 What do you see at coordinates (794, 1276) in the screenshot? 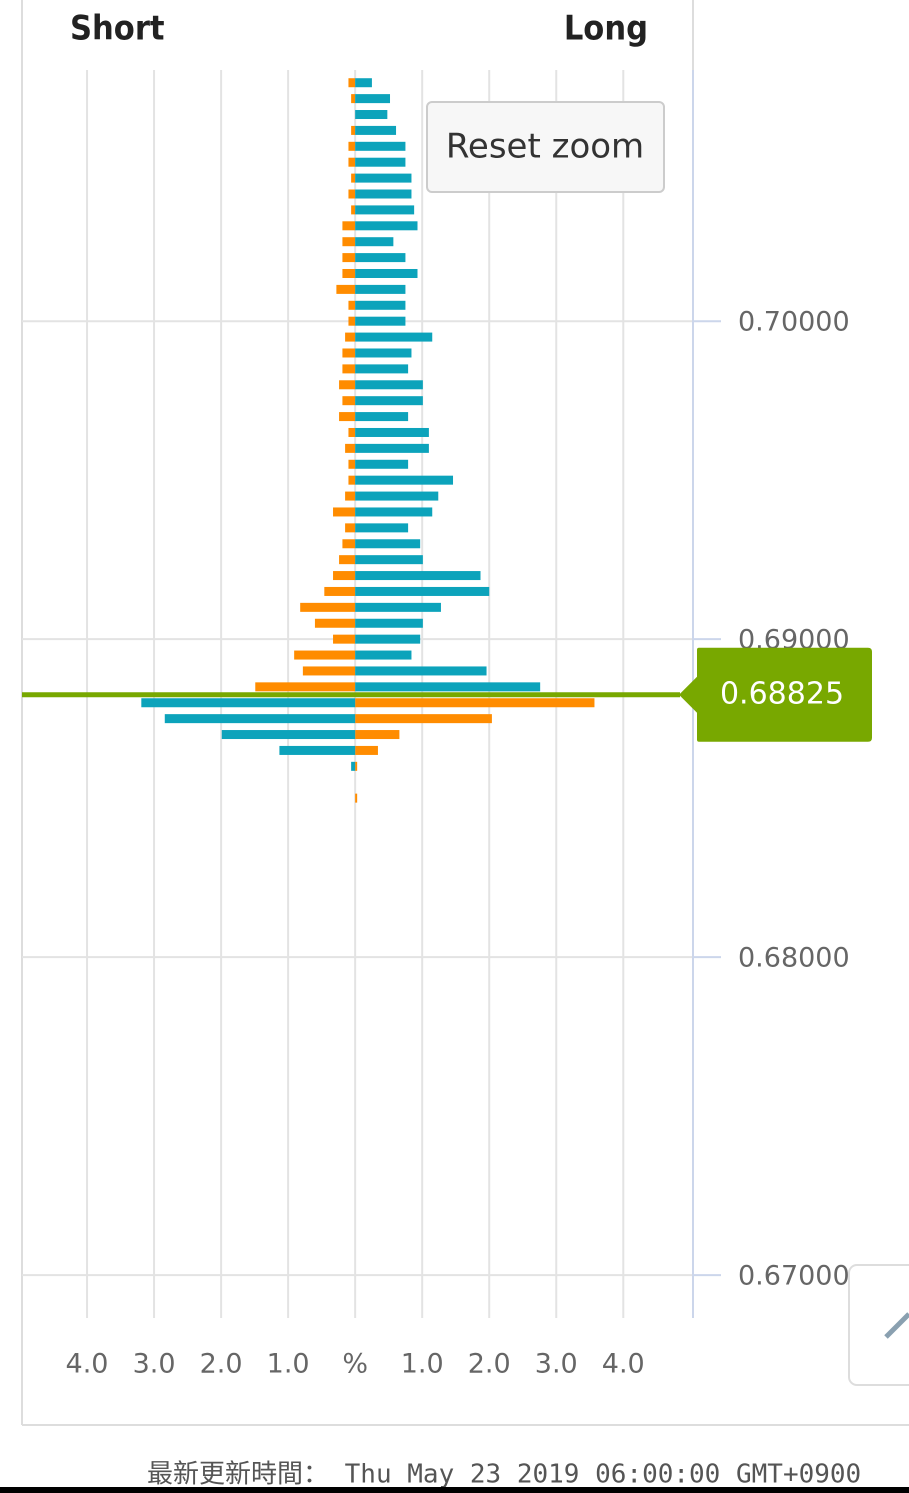
I see `y-tick-label: 0.67000` at bounding box center [794, 1276].